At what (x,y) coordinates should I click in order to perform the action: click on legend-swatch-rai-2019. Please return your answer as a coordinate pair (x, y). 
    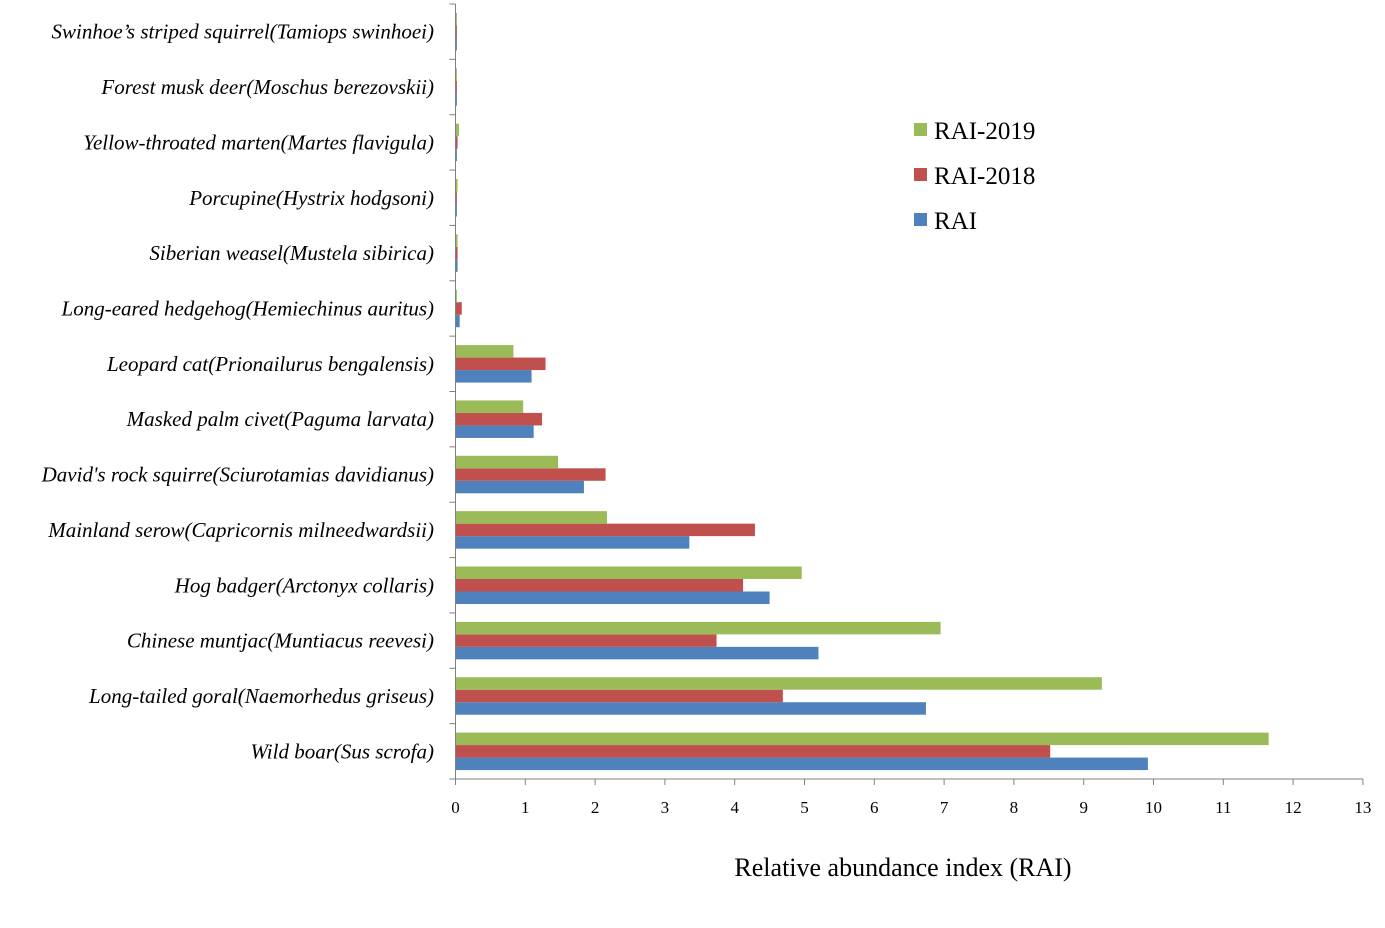
    Looking at the image, I should click on (920, 129).